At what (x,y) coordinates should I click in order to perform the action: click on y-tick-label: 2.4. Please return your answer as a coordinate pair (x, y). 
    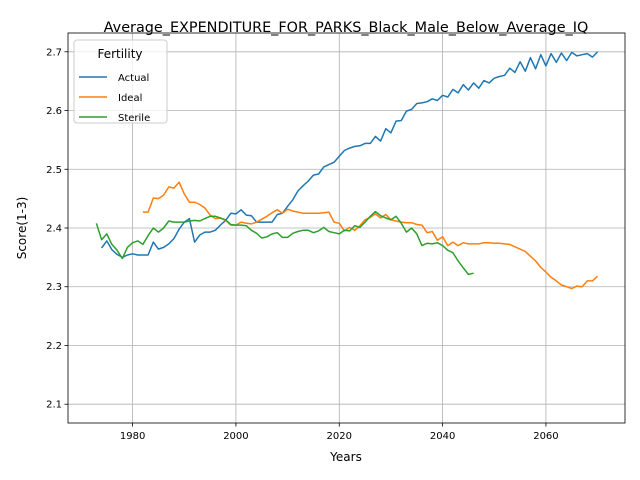
    Looking at the image, I should click on (54, 229).